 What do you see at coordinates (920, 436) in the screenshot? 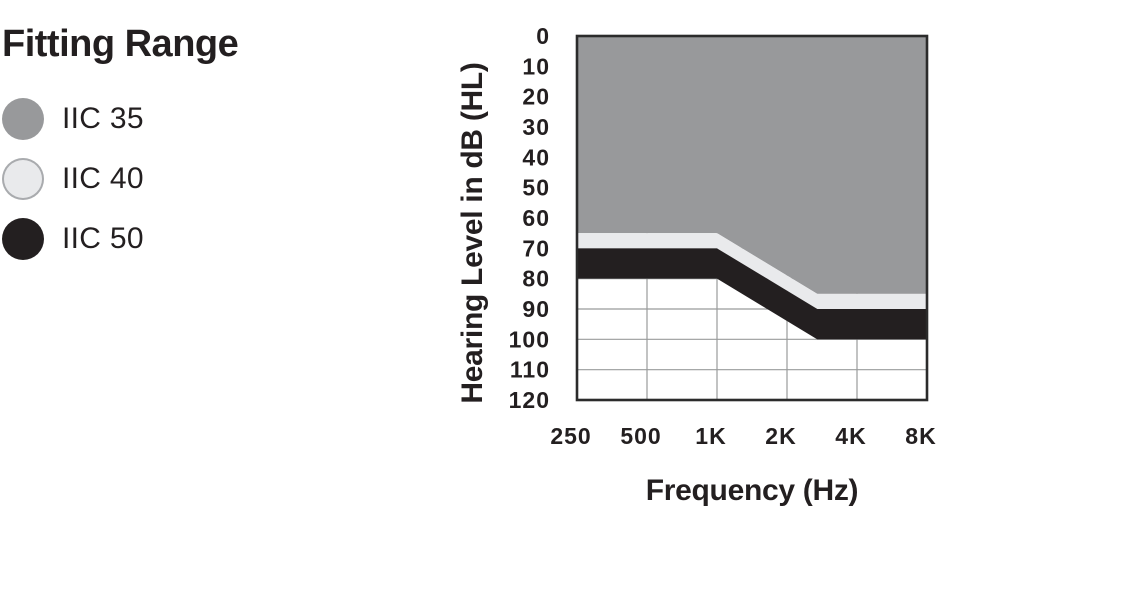
I see `x-tick-8k: 8K` at bounding box center [920, 436].